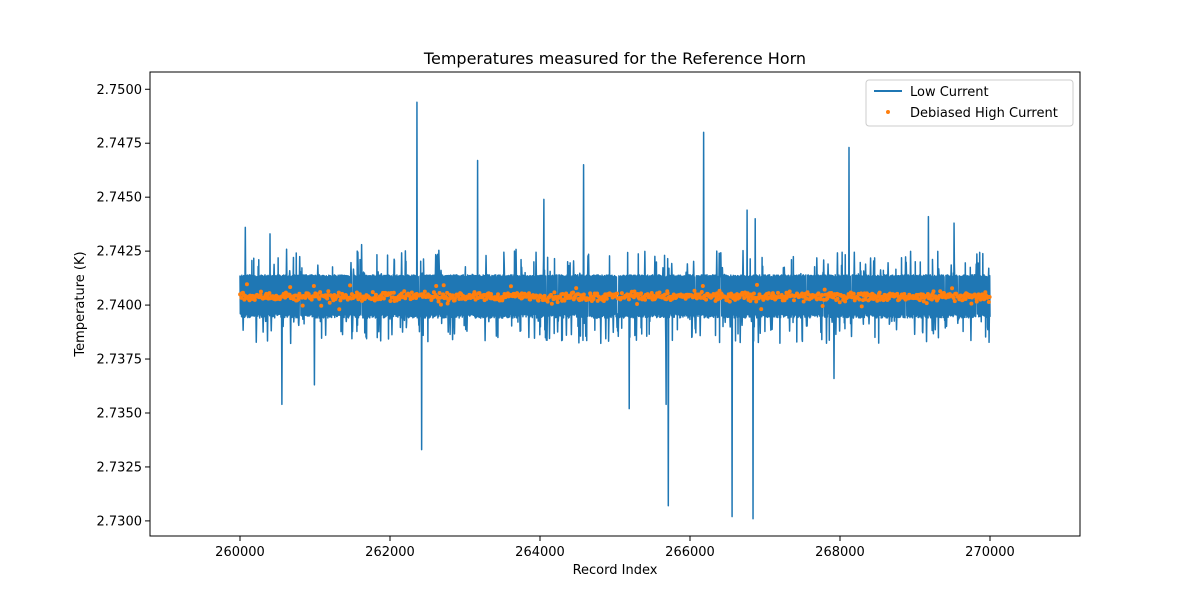 The width and height of the screenshot is (1200, 600). I want to click on series-debiased-high-current, so click(615, 297).